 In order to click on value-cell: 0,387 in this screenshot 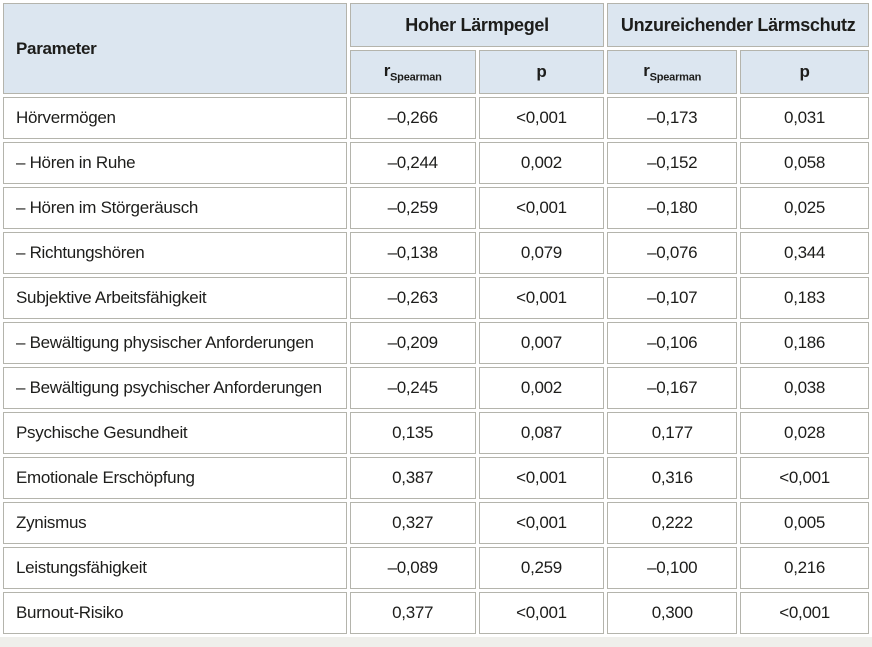, I will do `click(412, 478)`.